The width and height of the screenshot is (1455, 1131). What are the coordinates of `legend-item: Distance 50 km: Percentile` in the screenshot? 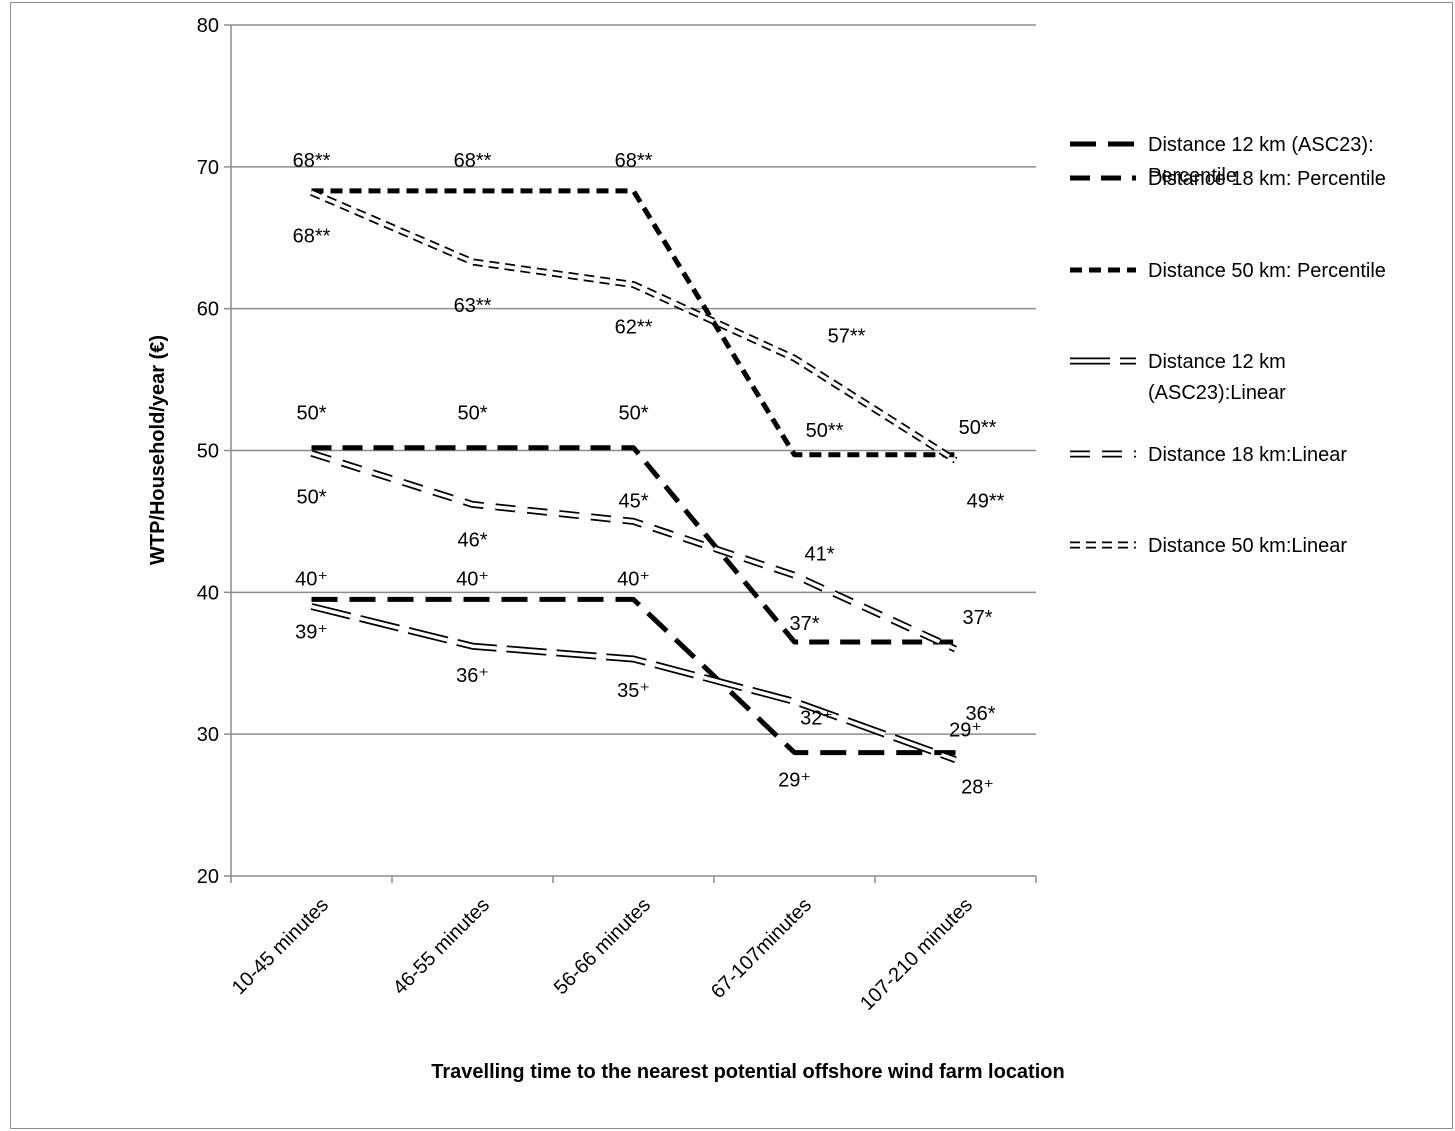 It's located at (1228, 271).